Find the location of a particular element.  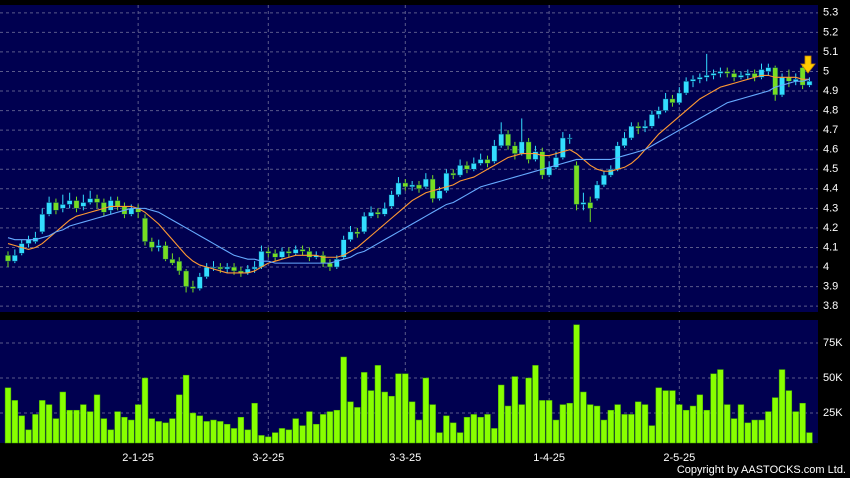

x-tick-label: 2-1-25 is located at coordinates (138, 458).